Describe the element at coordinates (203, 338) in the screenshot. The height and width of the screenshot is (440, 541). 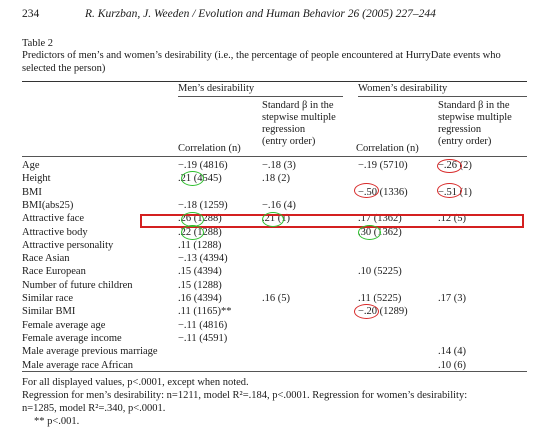
I see `men-correlation-cell: −.11 (4591)` at that location.